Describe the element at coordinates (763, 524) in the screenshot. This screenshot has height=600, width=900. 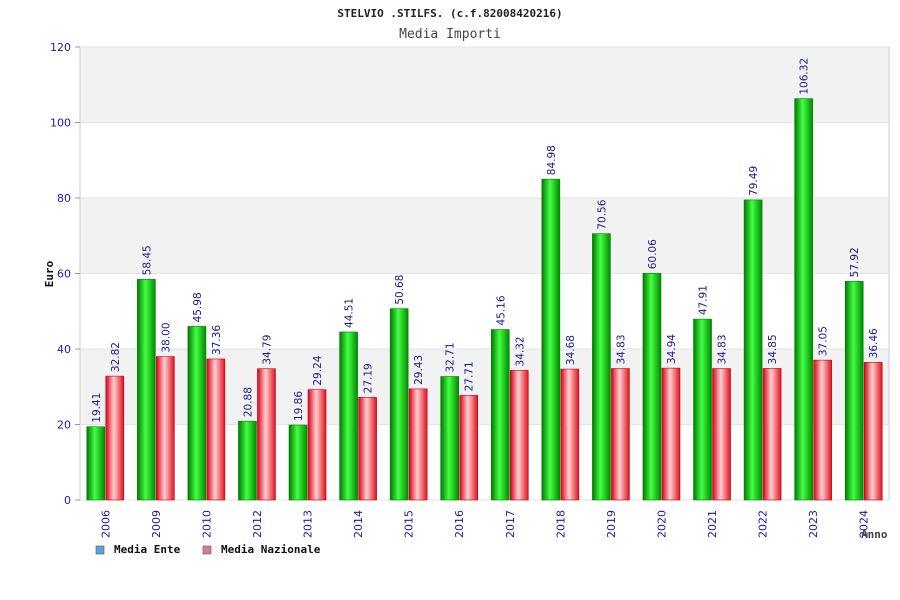
I see `x-tick-label: 2022` at that location.